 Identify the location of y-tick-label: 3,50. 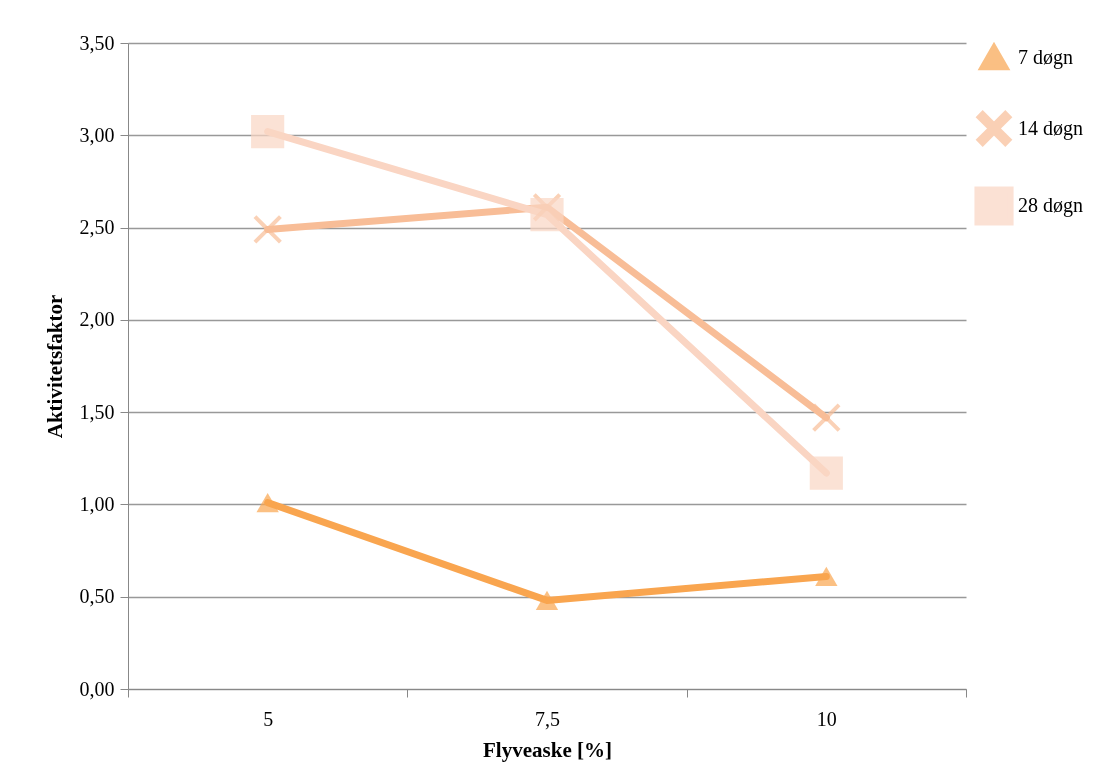
(97, 42).